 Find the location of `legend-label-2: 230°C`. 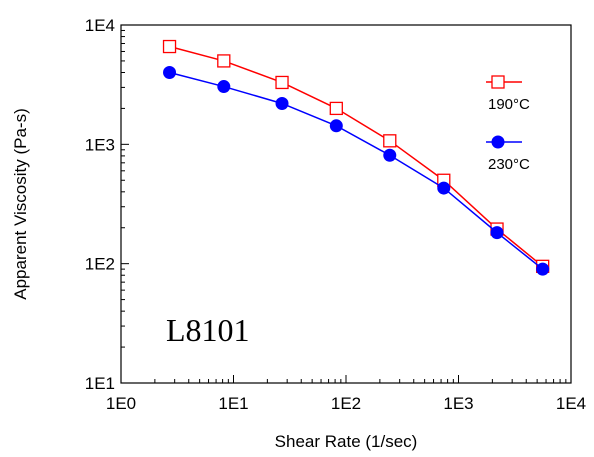

legend-label-2: 230°C is located at coordinates (509, 164).